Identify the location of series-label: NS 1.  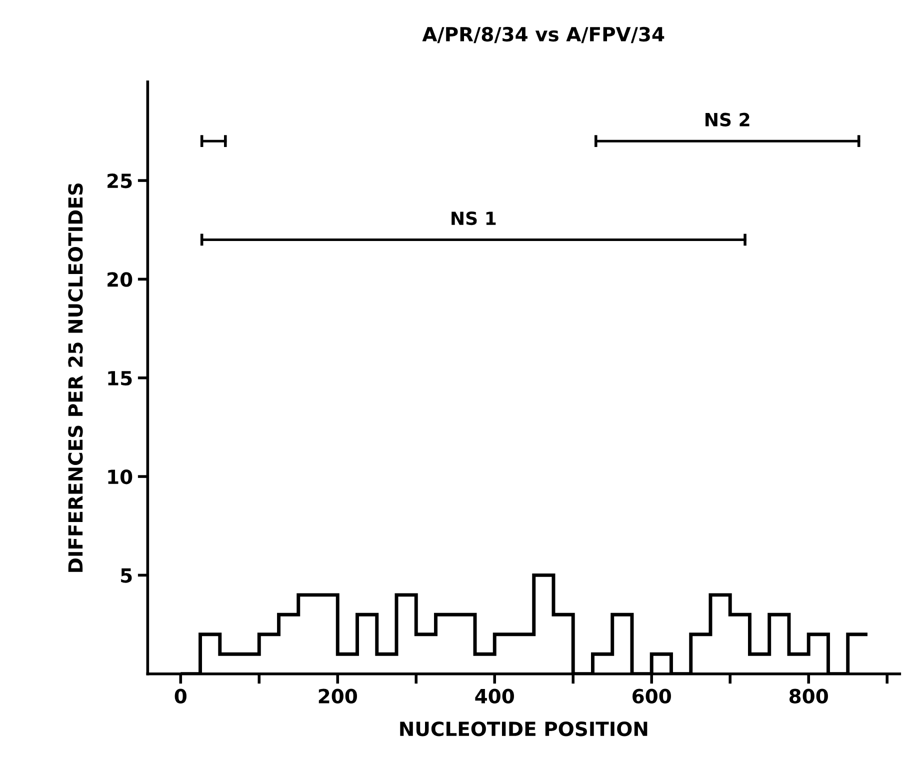
(474, 218).